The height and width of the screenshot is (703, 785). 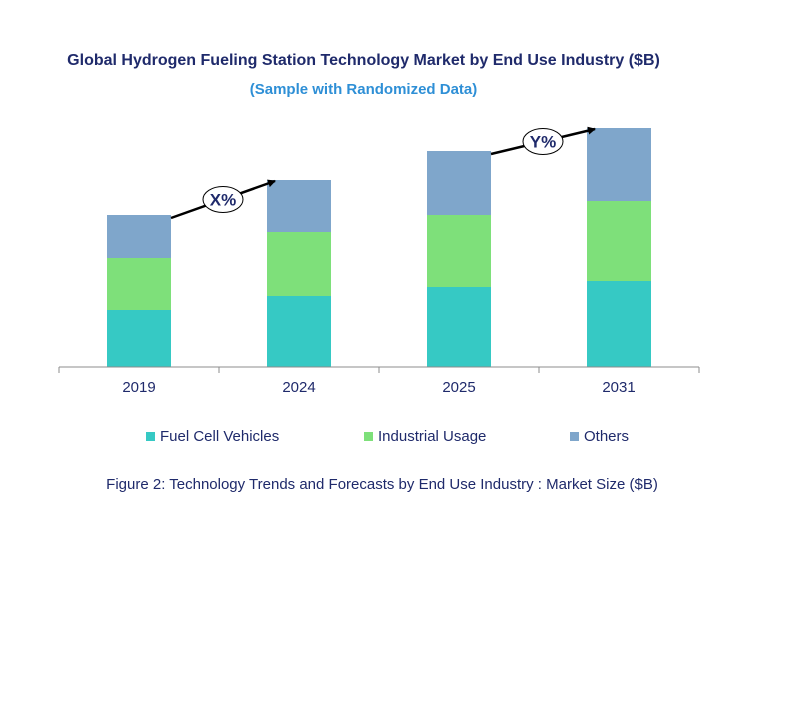 I want to click on legend-label: Industrial Usage, so click(x=432, y=436).